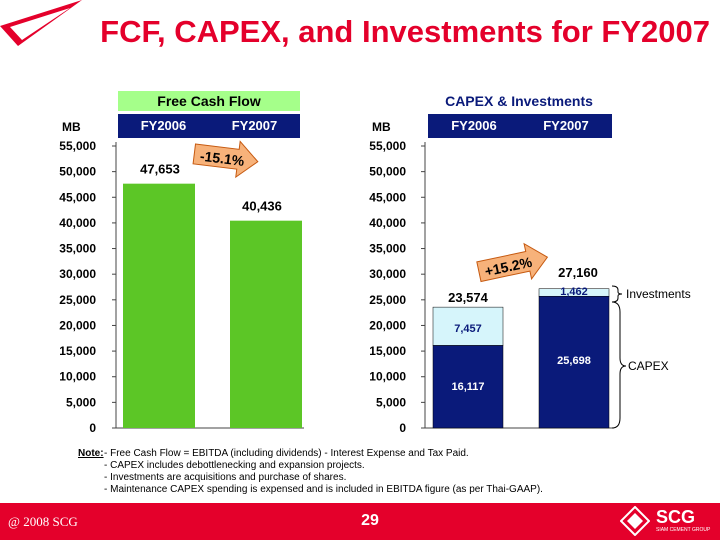 This screenshot has width=720, height=540. I want to click on capex-data-label: 25,698, so click(574, 361).